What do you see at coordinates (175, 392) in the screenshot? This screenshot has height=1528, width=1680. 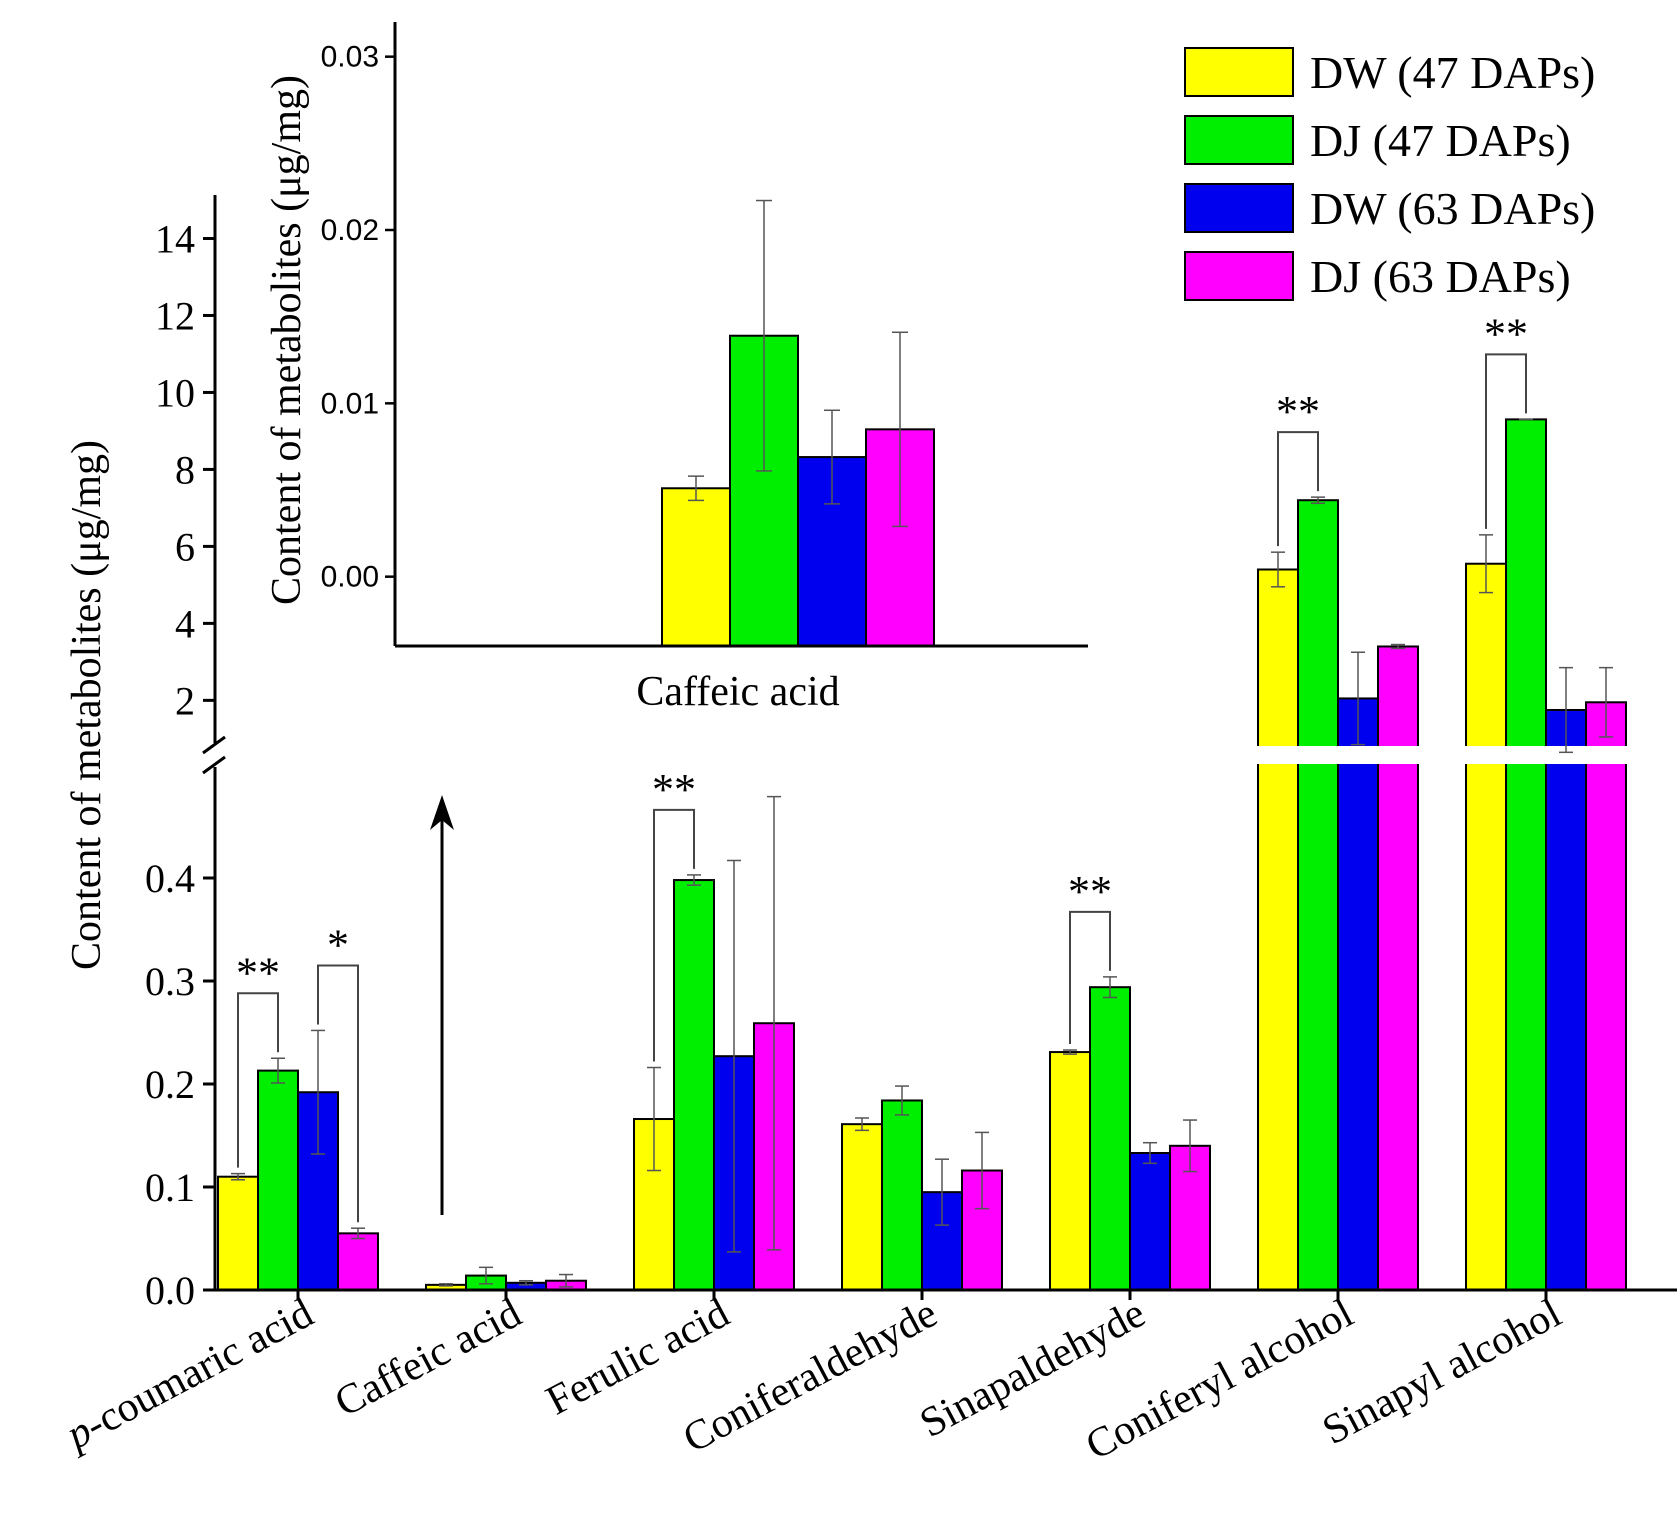 I see `y-tick-label-upper-4: 10` at bounding box center [175, 392].